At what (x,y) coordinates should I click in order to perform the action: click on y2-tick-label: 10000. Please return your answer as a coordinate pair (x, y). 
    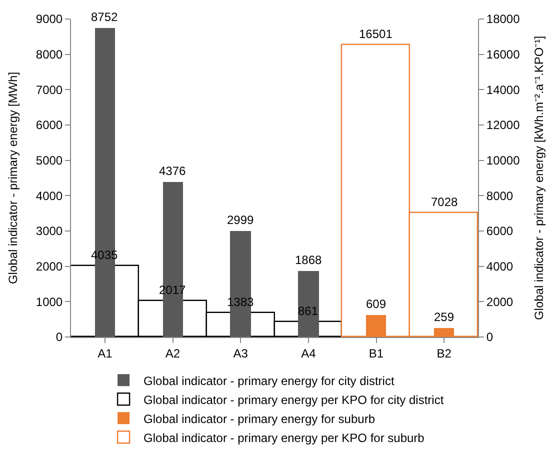
    Looking at the image, I should click on (503, 161).